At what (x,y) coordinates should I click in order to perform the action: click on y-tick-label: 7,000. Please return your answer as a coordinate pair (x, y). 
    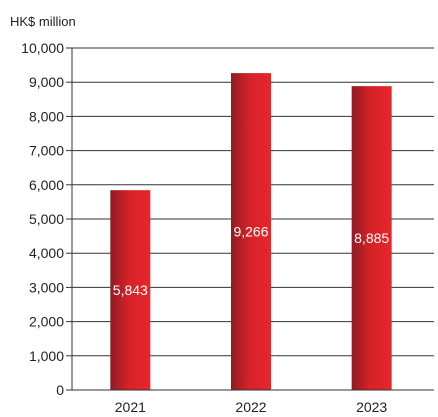
    Looking at the image, I should click on (46, 151).